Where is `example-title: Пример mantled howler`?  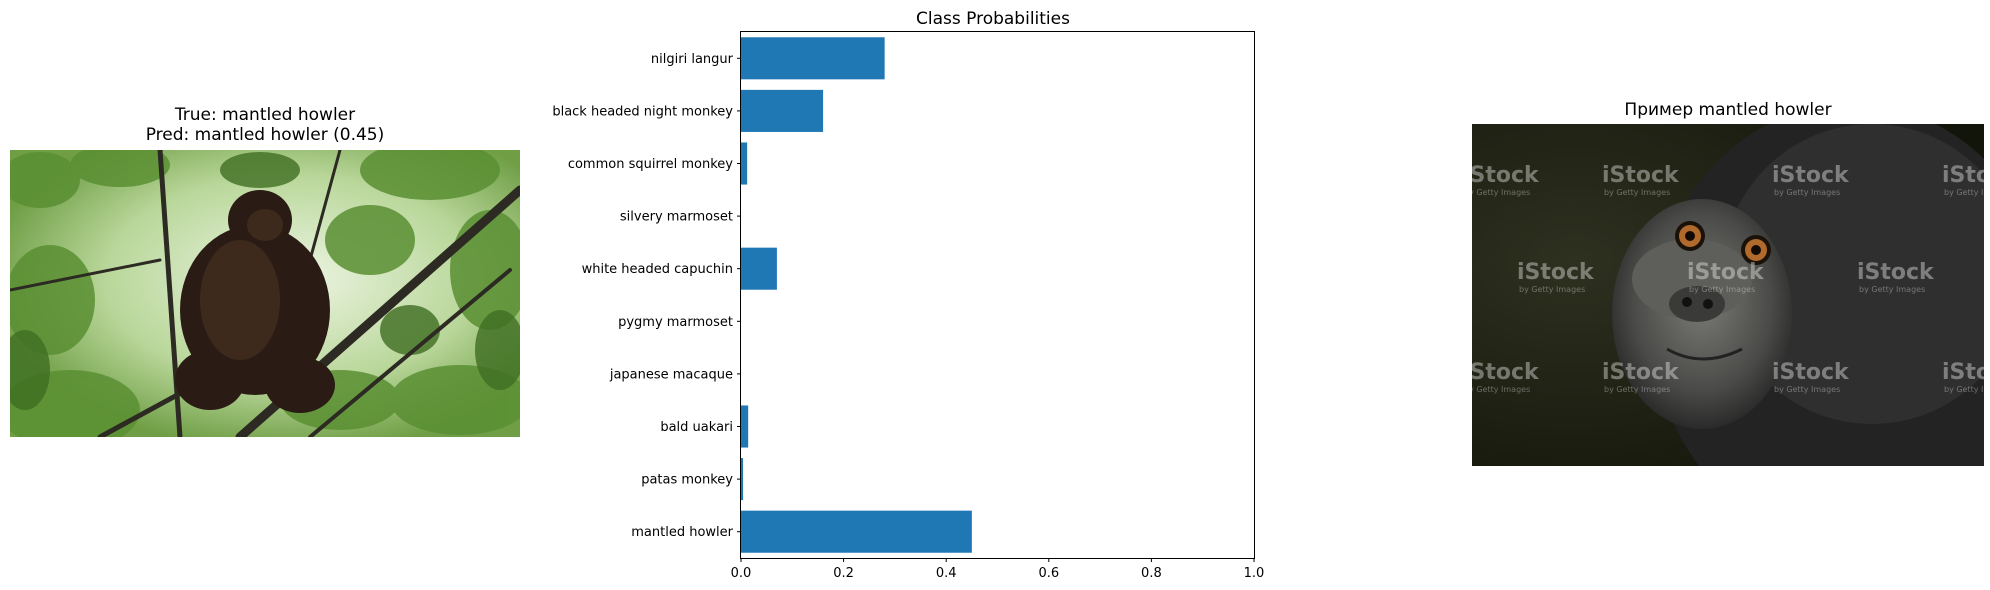 example-title: Пример mantled howler is located at coordinates (1728, 110).